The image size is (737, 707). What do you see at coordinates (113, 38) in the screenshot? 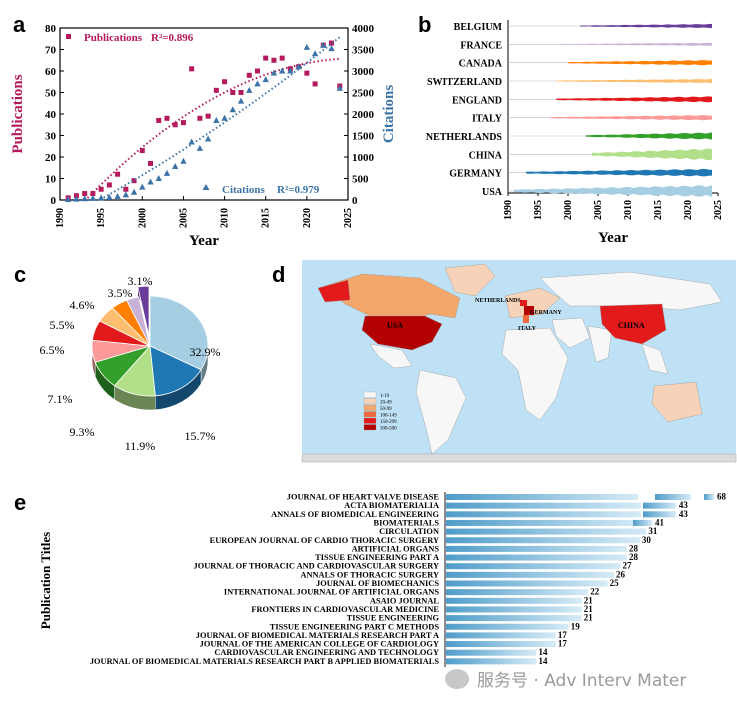
I see `legend-label-publications: Publications` at bounding box center [113, 38].